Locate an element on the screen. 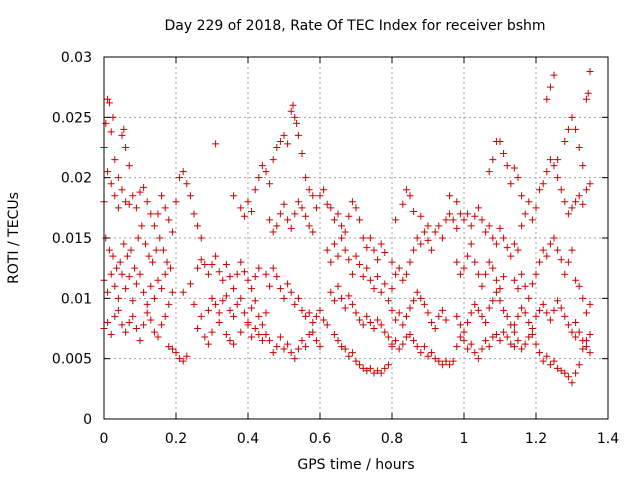 This screenshot has height=480, width=640. x-axis-tick-labels: 0 0.2 0.4 0.6 0.8 1 1.2 1.4 is located at coordinates (360, 439).